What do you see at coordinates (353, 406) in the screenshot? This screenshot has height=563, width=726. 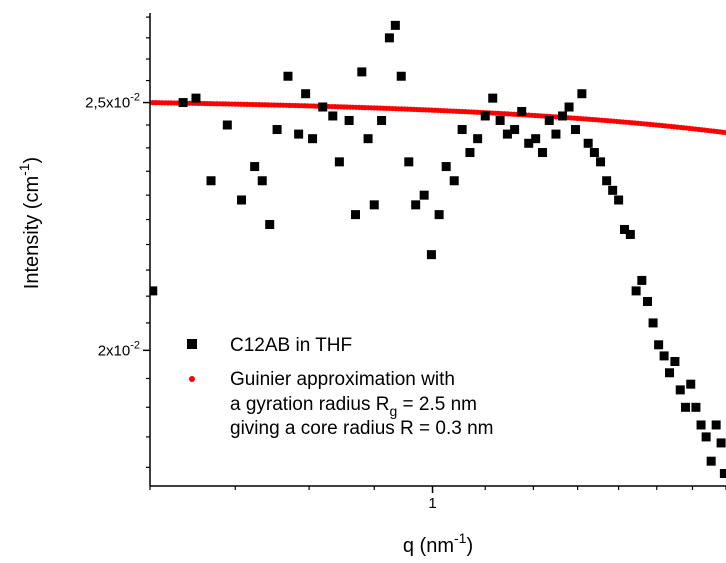 I see `legend-label-fit-line2: a gyration radius Rg = 2.5 nm` at bounding box center [353, 406].